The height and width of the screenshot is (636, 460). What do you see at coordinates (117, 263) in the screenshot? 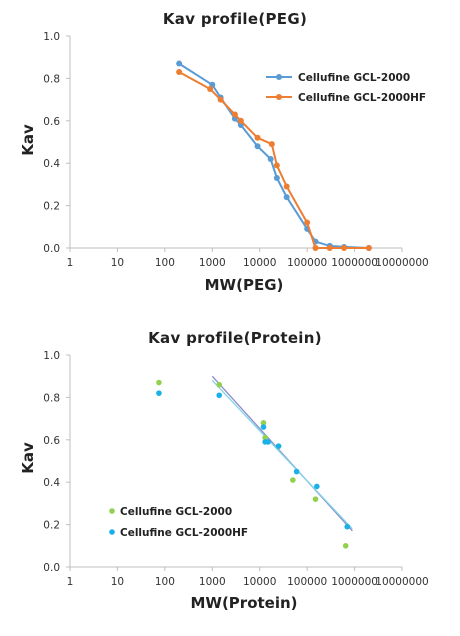
I see `peg-x-tick-label: 10` at bounding box center [117, 263].